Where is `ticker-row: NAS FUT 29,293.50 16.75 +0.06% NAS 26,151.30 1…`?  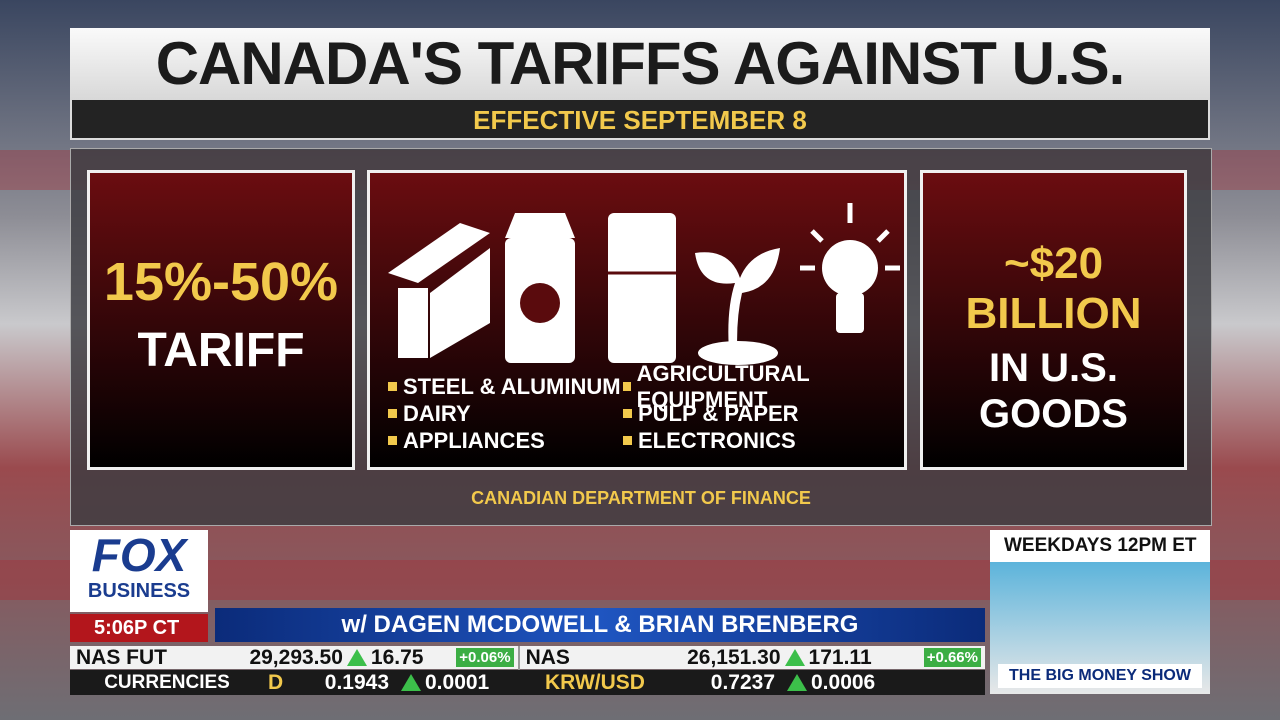
ticker-row: NAS FUT 29,293.50 16.75 +0.06% NAS 26,151.30 1… is located at coordinates (527, 657).